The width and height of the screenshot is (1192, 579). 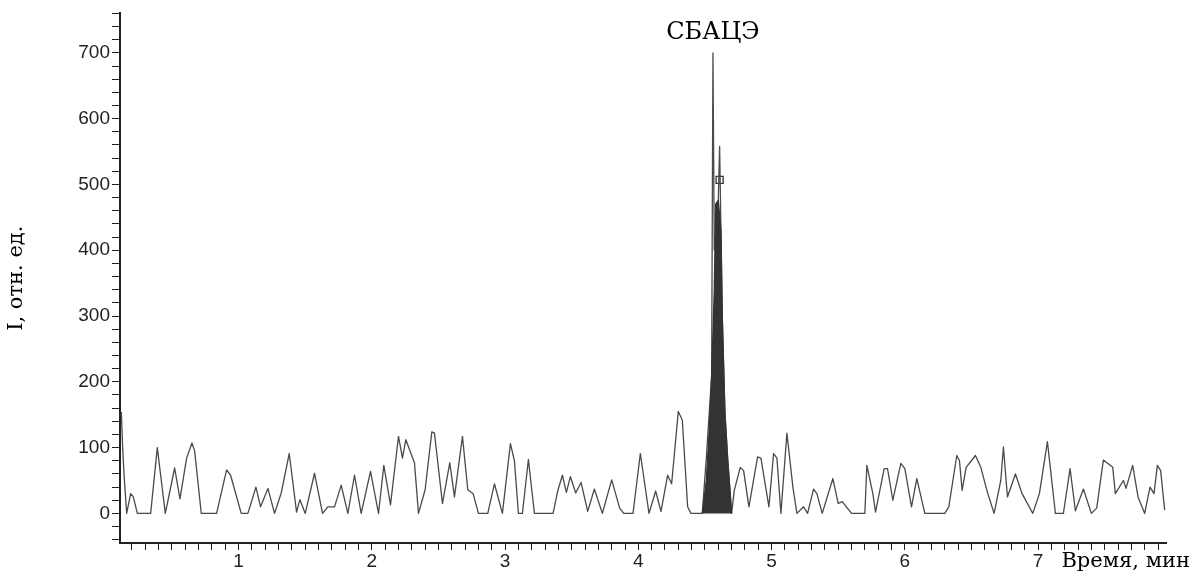 What do you see at coordinates (639, 560) in the screenshot?
I see `x-tick-label: 4` at bounding box center [639, 560].